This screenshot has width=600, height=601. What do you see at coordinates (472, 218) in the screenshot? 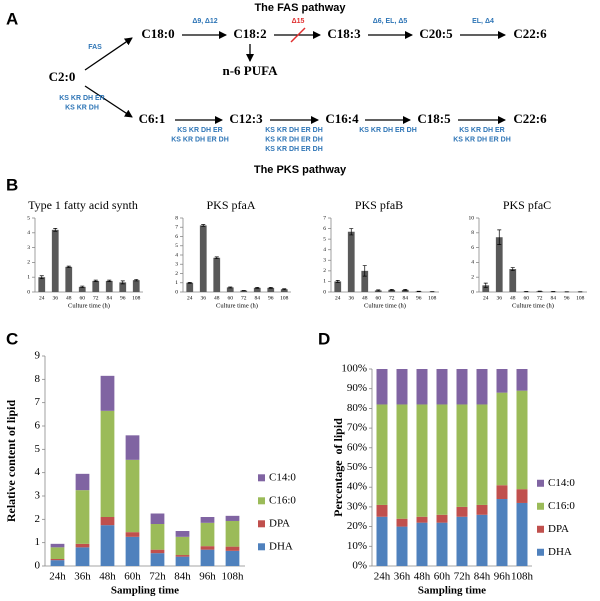
I see `y-tick-label: 10` at bounding box center [472, 218].